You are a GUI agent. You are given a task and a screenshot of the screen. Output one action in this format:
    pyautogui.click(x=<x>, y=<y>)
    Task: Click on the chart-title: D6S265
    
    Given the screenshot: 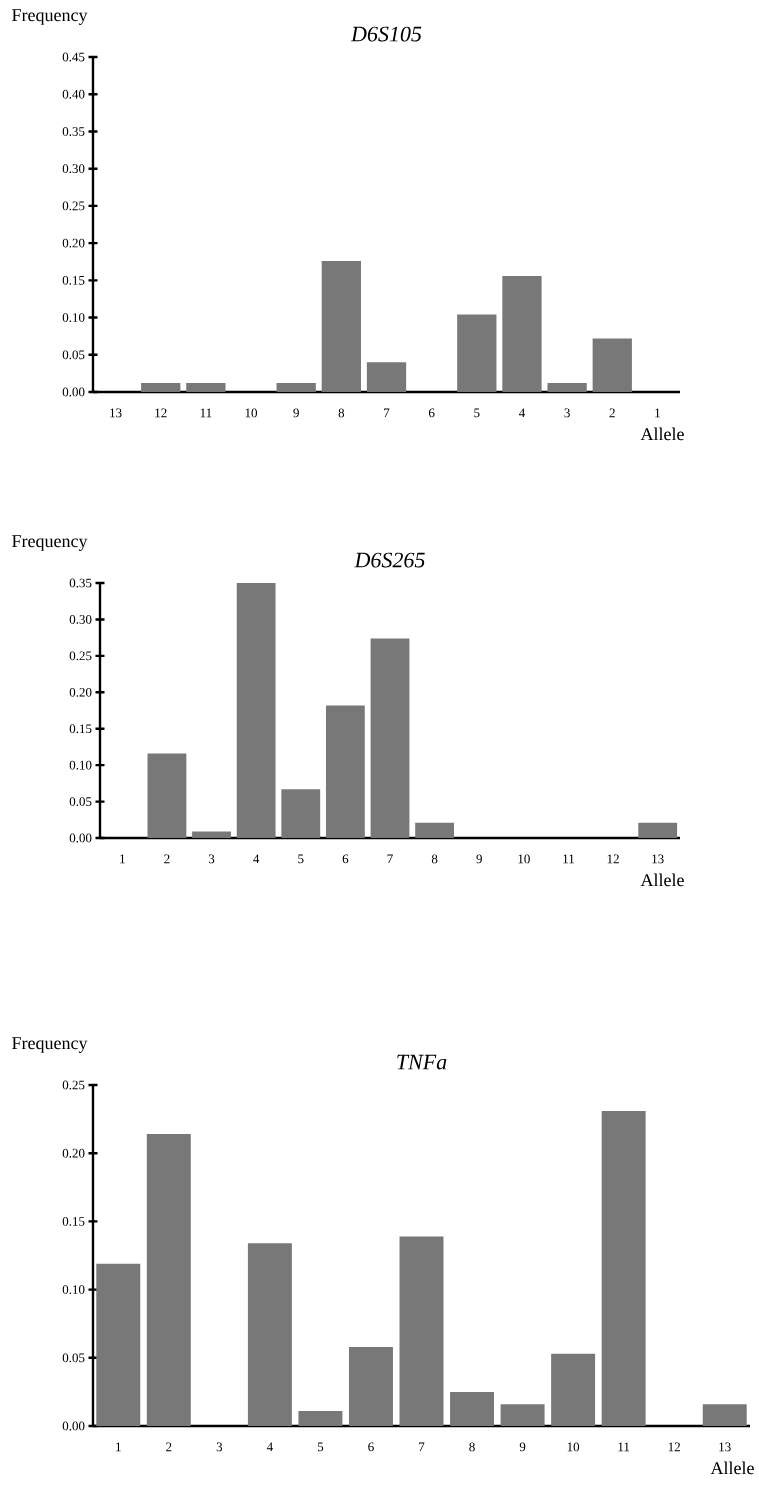 What is the action you would take?
    pyautogui.click(x=389, y=560)
    